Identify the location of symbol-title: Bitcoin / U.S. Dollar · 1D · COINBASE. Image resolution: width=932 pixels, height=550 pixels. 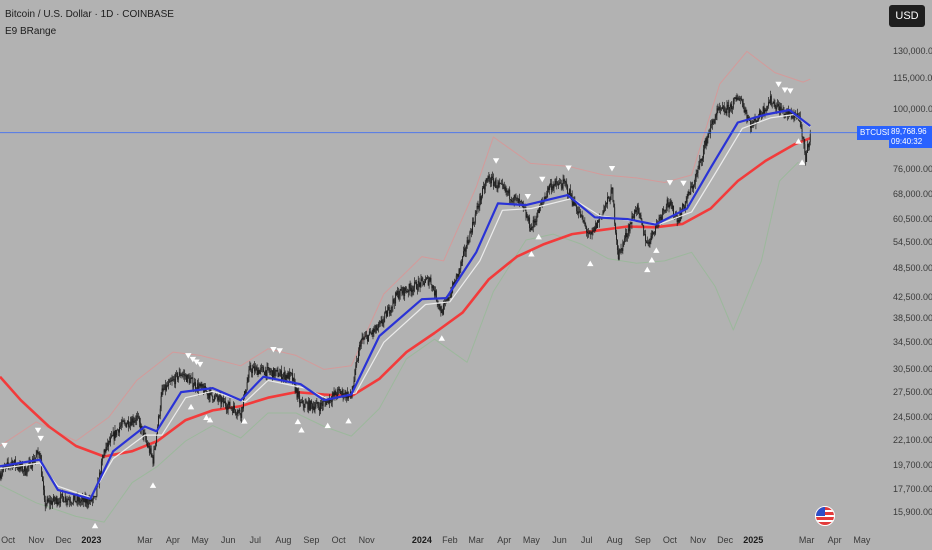
(89, 14).